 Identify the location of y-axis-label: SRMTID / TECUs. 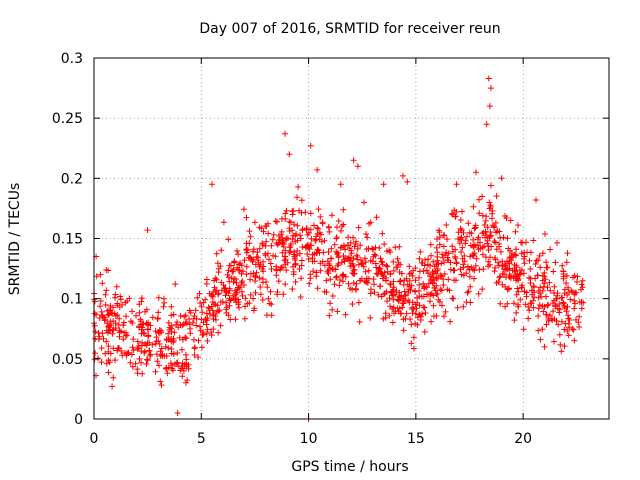
(15, 239).